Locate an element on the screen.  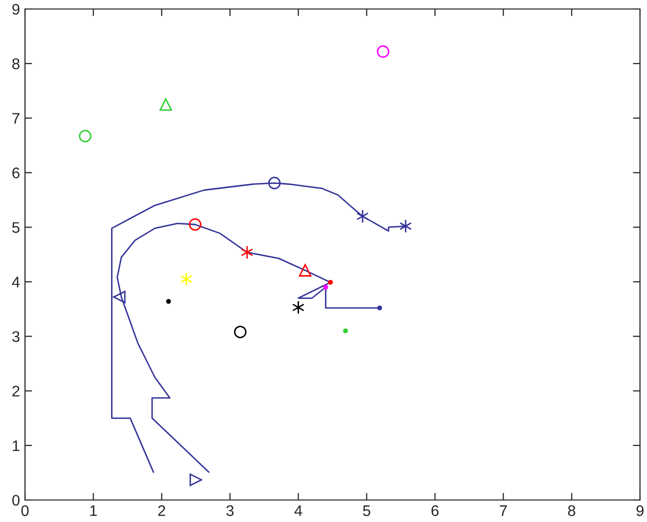
y-tick-label: 5 is located at coordinates (16, 227).